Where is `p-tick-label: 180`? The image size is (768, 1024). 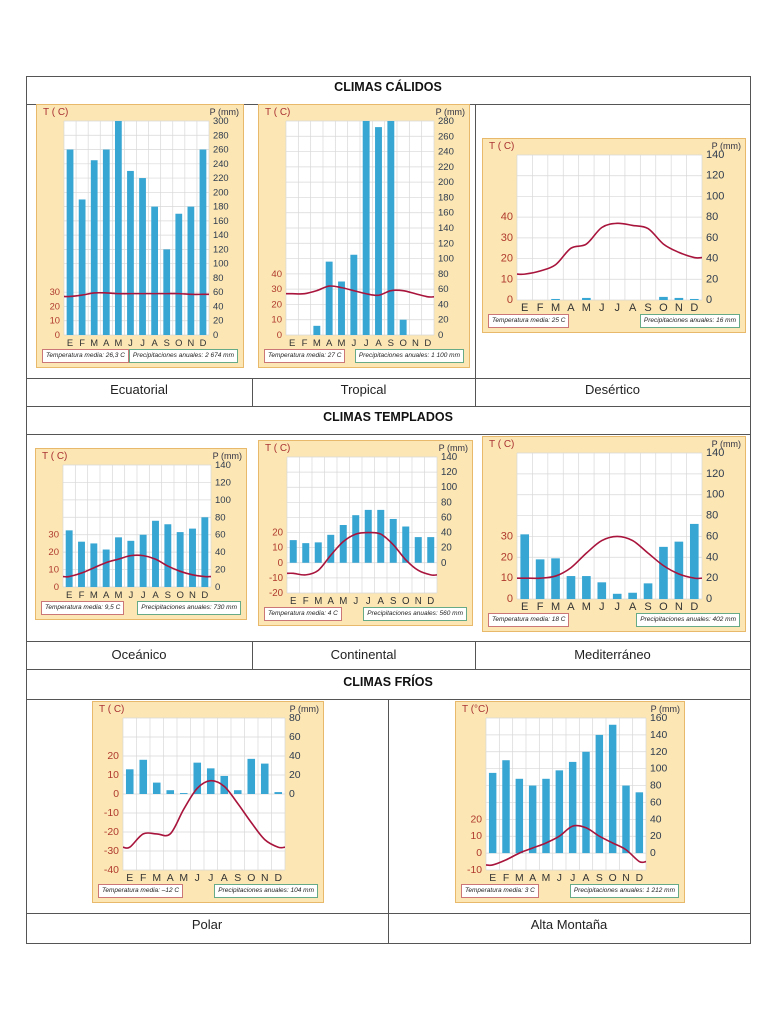
p-tick-label: 180 is located at coordinates (221, 207).